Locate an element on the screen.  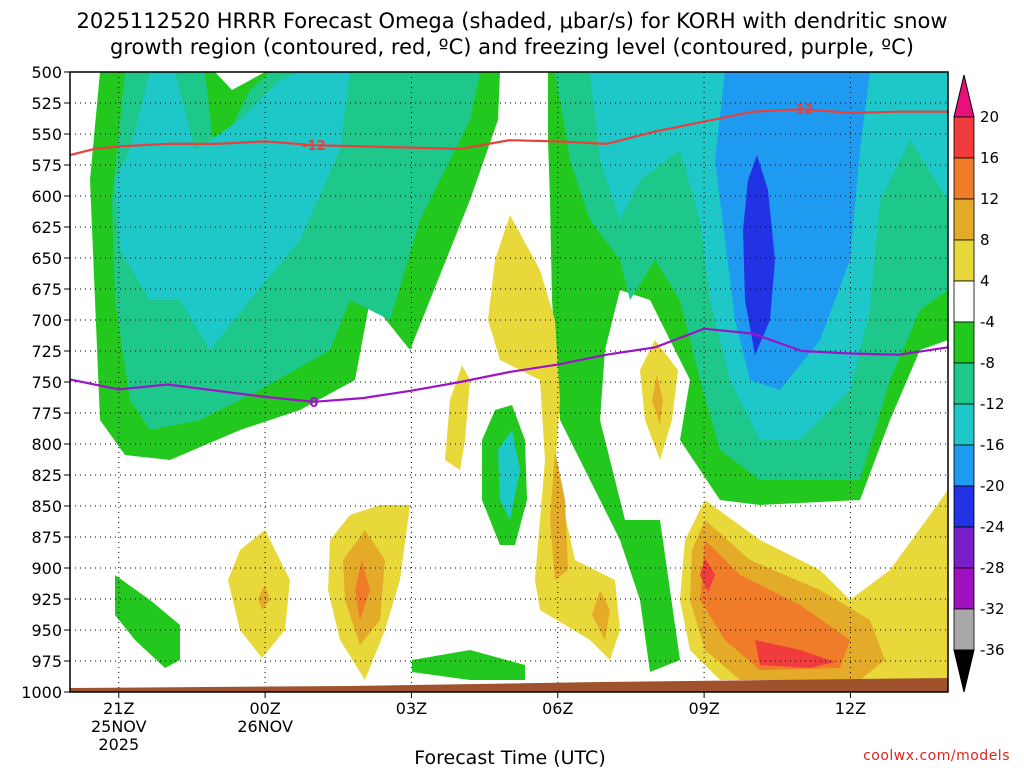
colorbar-tick-label: 16 is located at coordinates (989, 158).